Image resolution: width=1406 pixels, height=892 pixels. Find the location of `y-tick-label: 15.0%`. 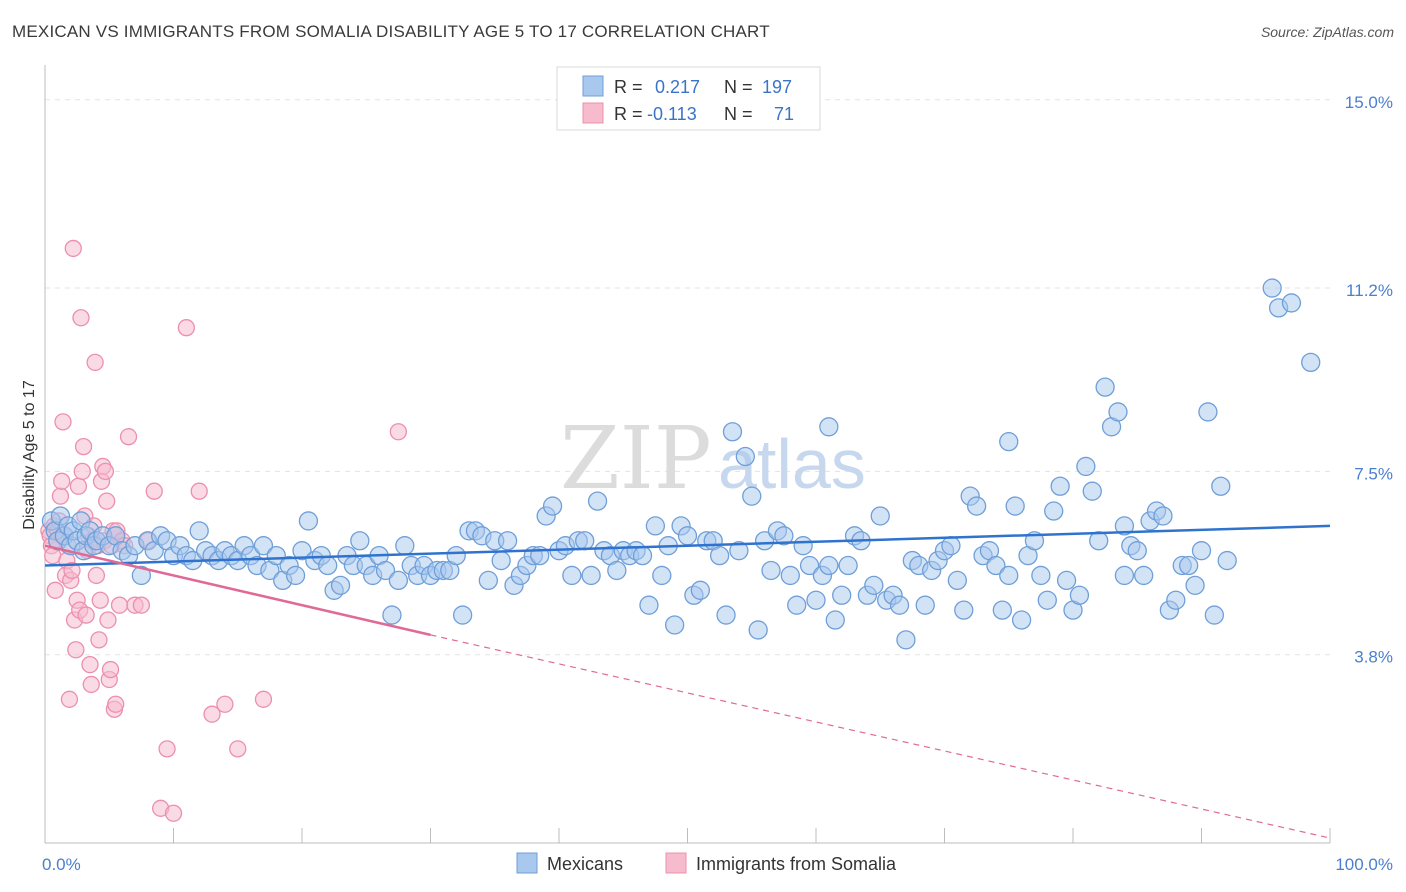

y-tick-label: 15.0% is located at coordinates (1369, 102).